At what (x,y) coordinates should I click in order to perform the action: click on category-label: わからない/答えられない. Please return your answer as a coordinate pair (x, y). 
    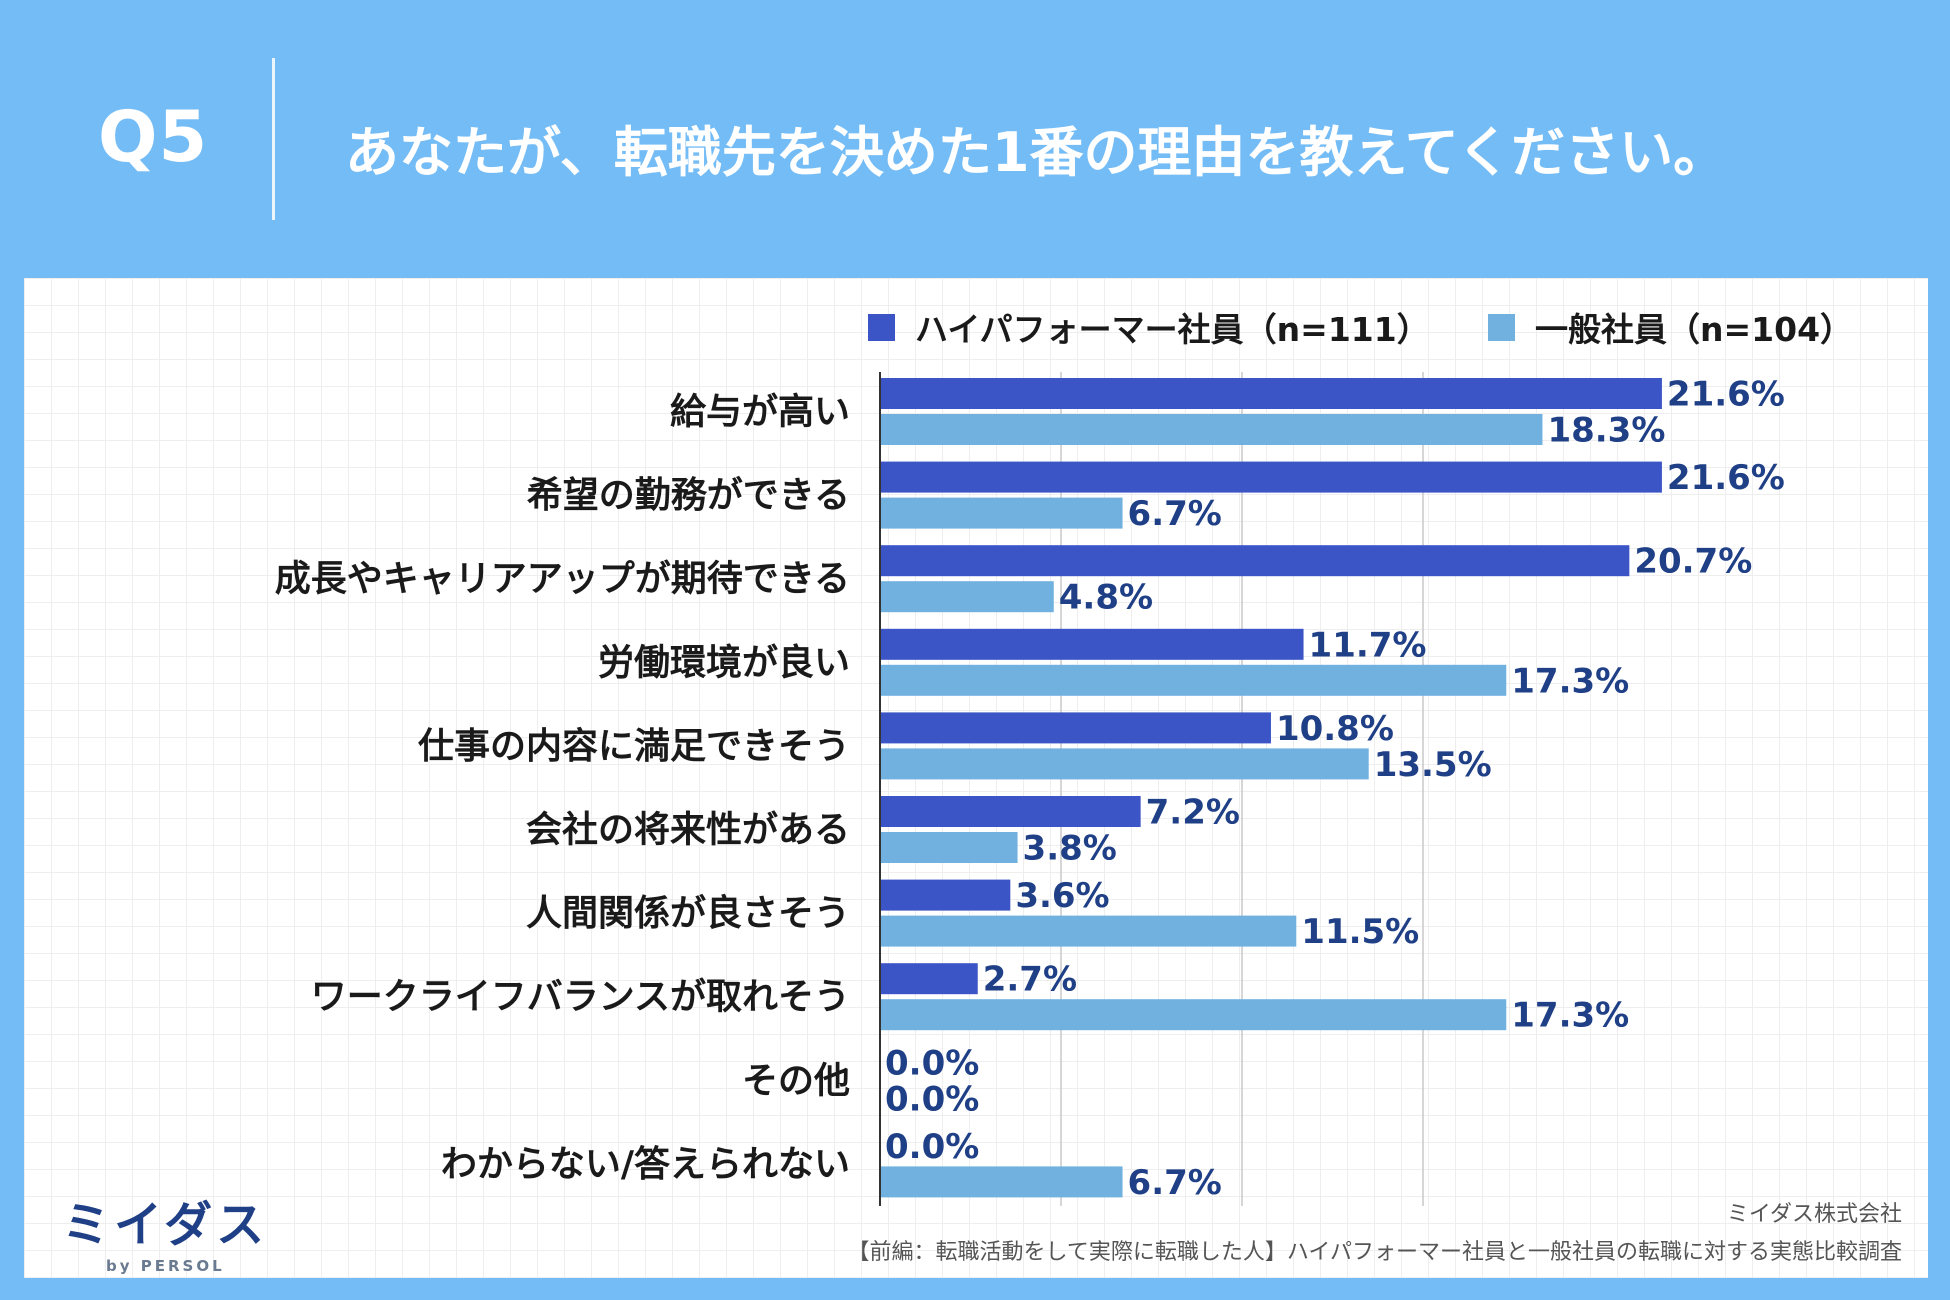
    Looking at the image, I should click on (645, 1164).